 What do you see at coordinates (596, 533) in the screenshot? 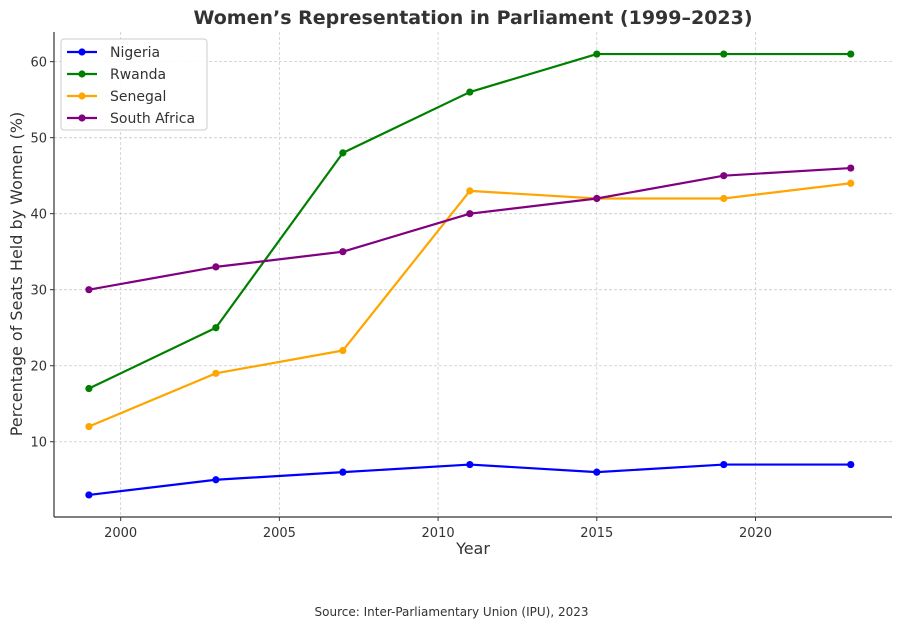
I see `x-tick-label: 2015` at bounding box center [596, 533].